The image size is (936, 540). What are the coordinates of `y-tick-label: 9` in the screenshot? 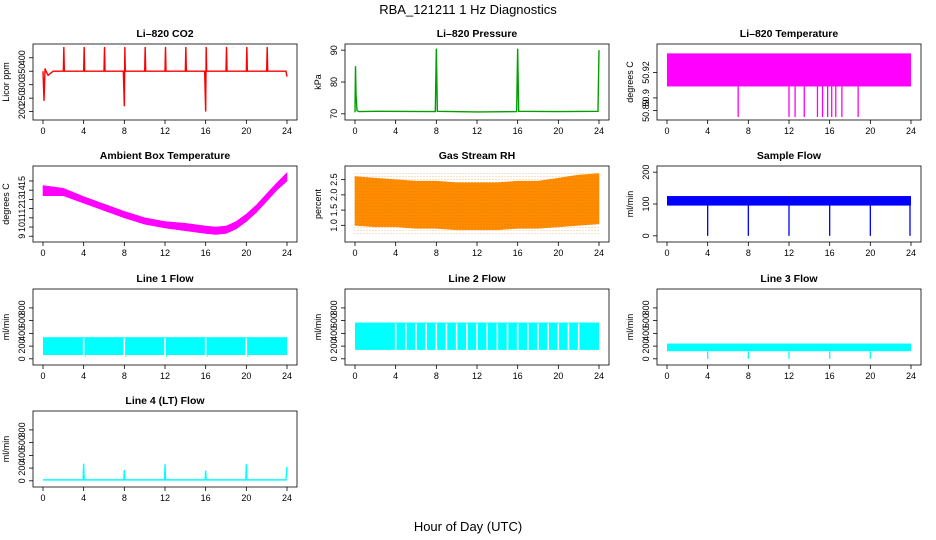 It's located at (22, 236).